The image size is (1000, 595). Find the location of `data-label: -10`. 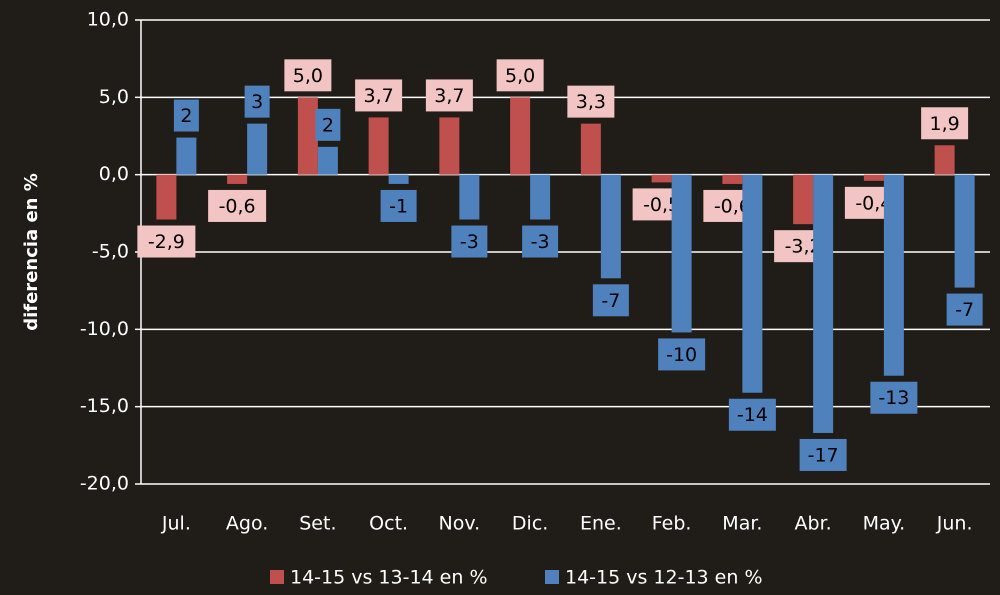

data-label: -10 is located at coordinates (681, 355).